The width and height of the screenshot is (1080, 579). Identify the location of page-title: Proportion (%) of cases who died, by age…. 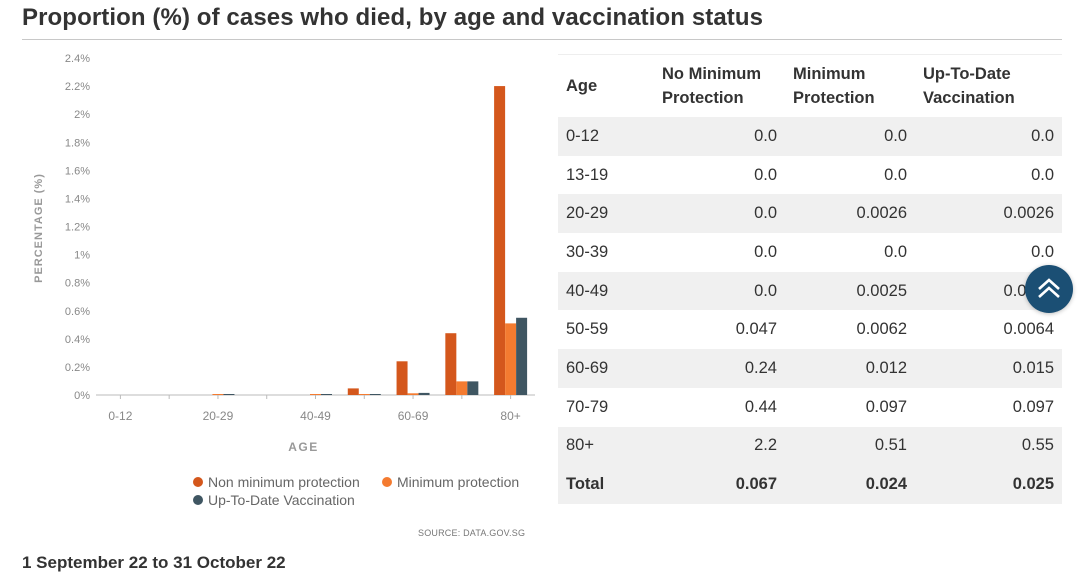
(393, 17).